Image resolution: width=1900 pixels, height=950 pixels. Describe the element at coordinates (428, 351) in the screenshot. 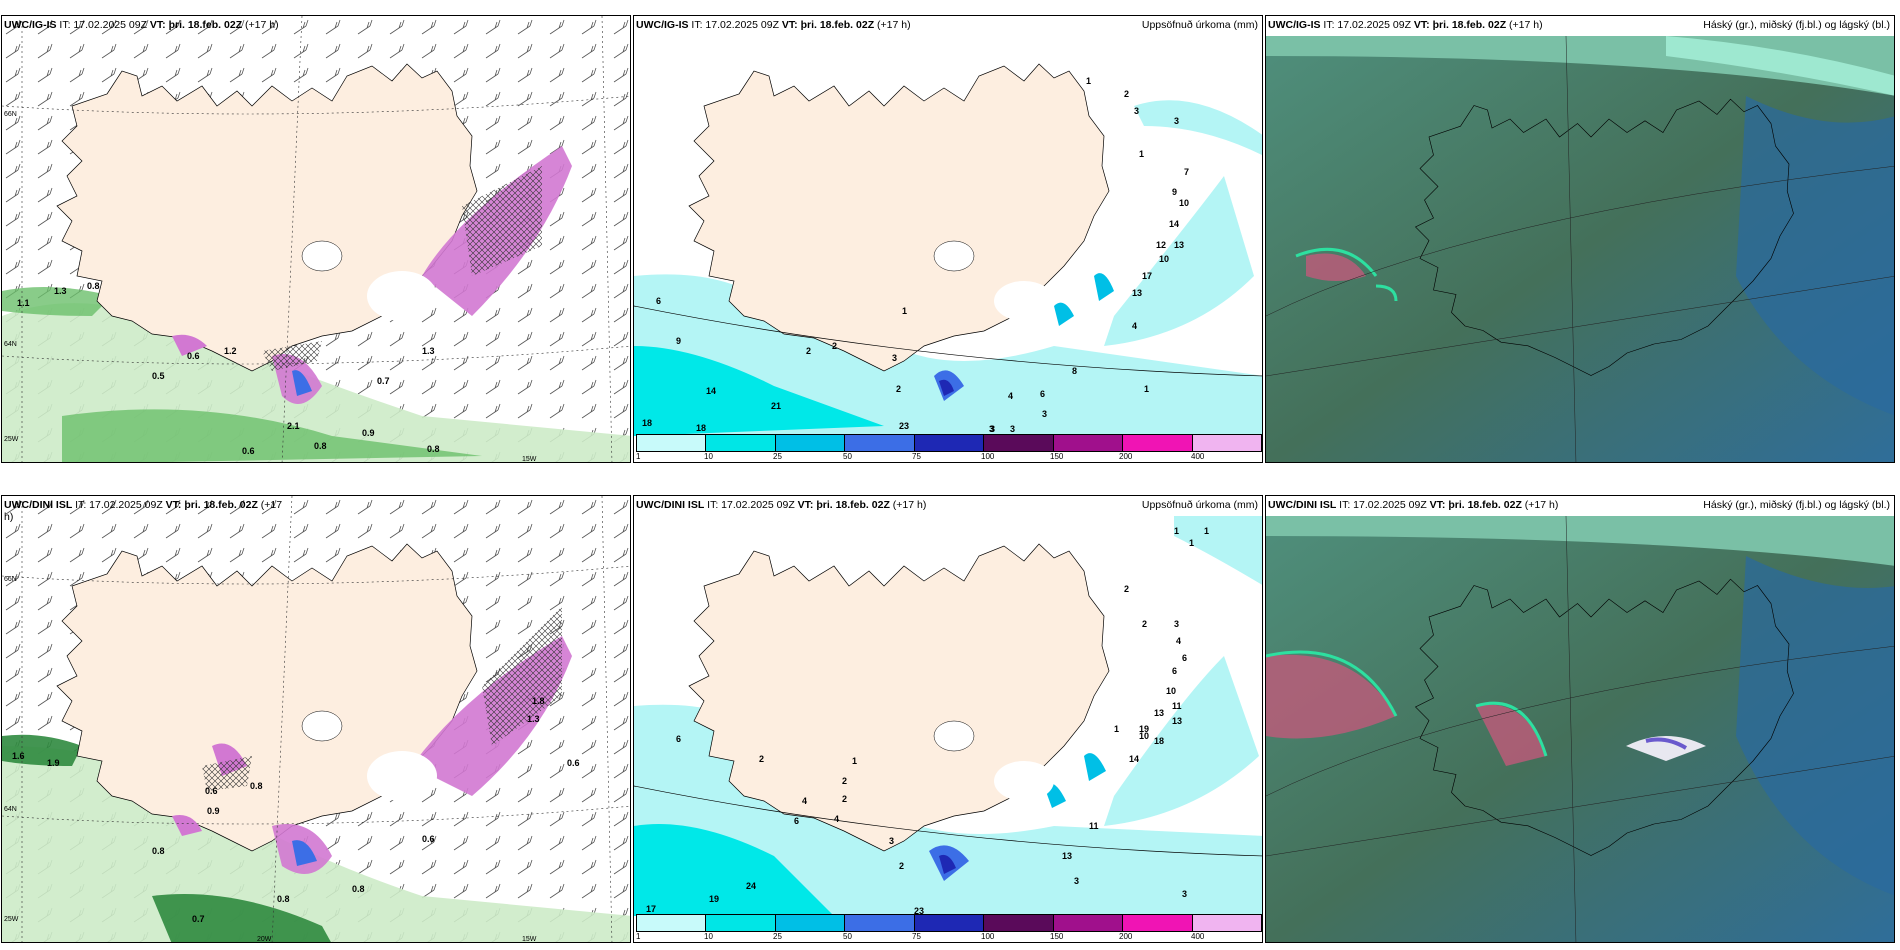

I see `map-value-label: 1.3` at that location.